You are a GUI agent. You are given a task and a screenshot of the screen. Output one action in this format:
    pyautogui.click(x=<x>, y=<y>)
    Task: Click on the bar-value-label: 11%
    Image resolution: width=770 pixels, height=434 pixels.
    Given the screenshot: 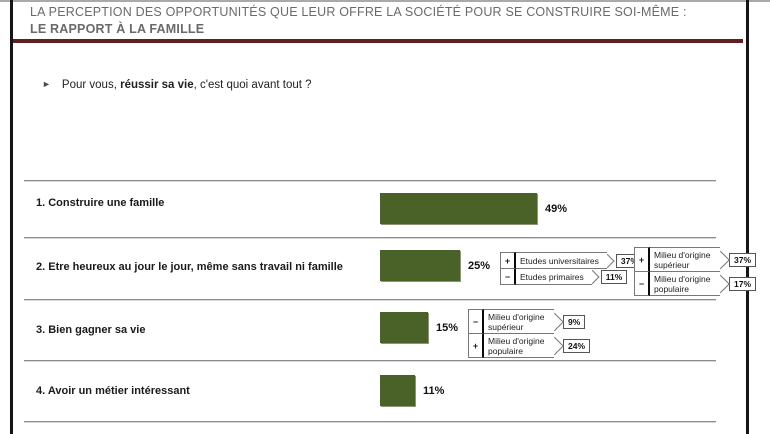 What is the action you would take?
    pyautogui.click(x=434, y=390)
    